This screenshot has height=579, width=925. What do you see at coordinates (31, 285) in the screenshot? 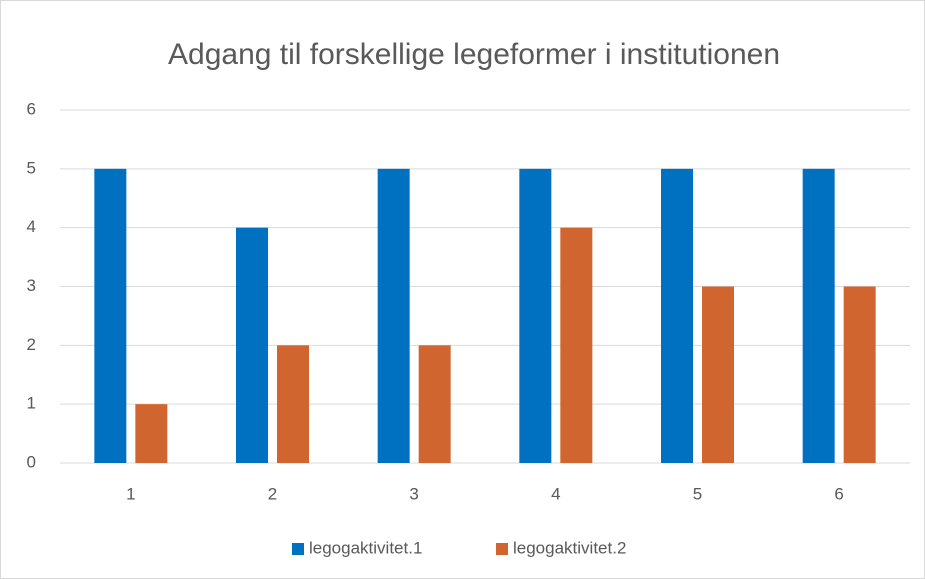
I see `y-tick-label: 3` at bounding box center [31, 285].